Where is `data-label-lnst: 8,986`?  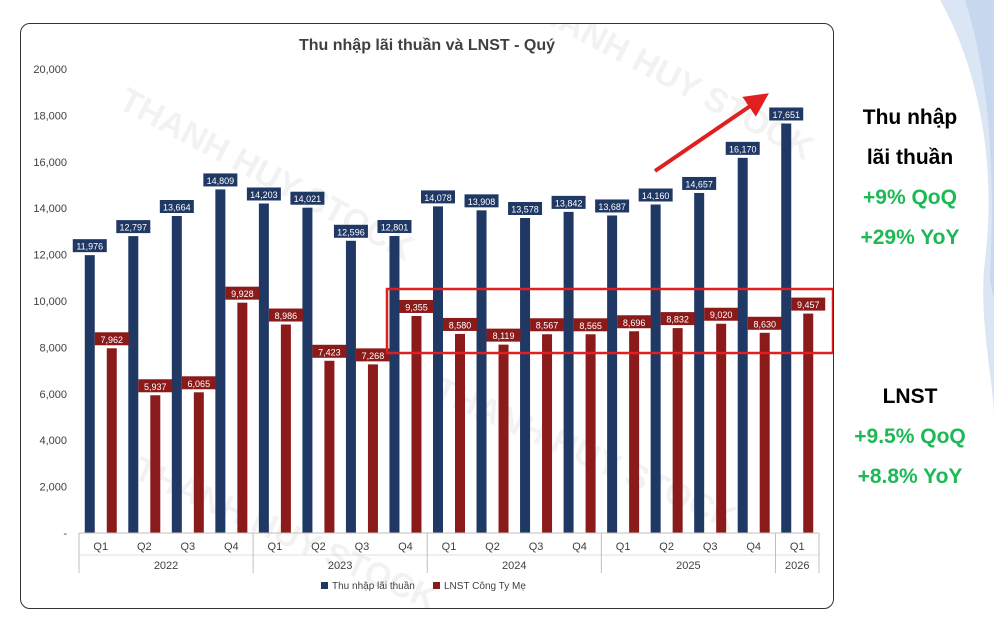
data-label-lnst: 8,986 is located at coordinates (285, 315).